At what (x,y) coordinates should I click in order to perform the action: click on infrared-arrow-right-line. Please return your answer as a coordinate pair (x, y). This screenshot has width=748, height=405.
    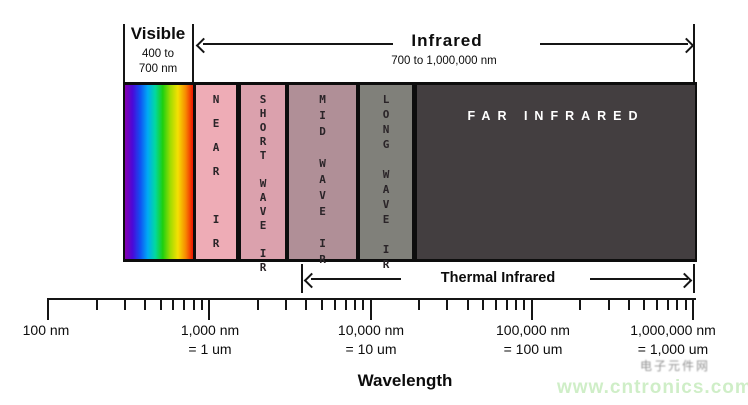
    Looking at the image, I should click on (614, 44).